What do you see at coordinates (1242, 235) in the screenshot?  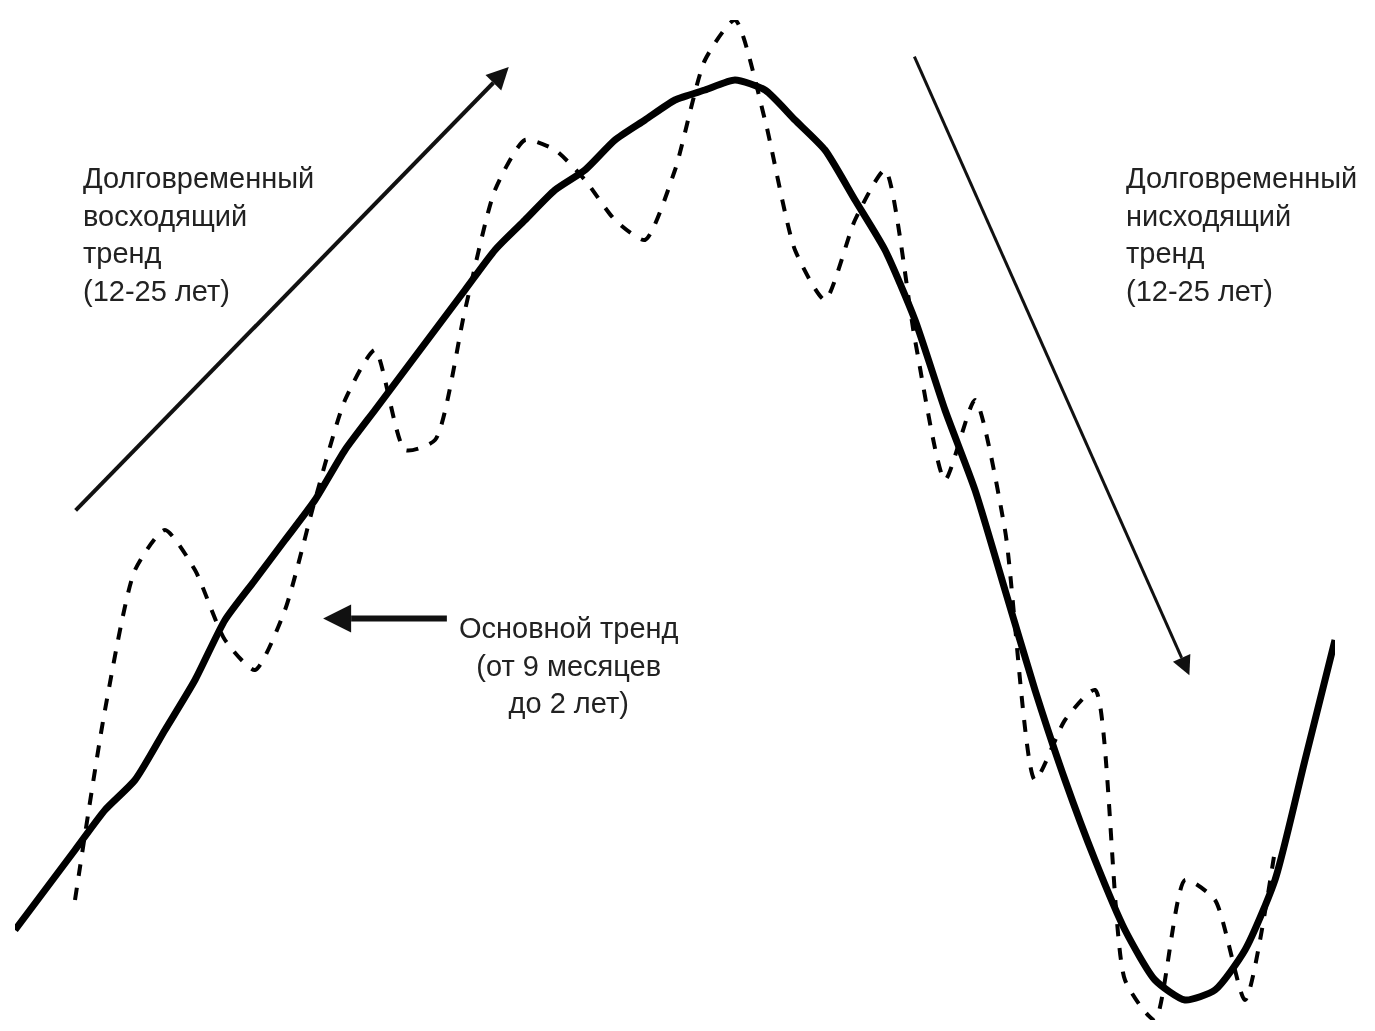 I see `annotation: Долговременный нисходящий тренд (12-25 лет)` at bounding box center [1242, 235].